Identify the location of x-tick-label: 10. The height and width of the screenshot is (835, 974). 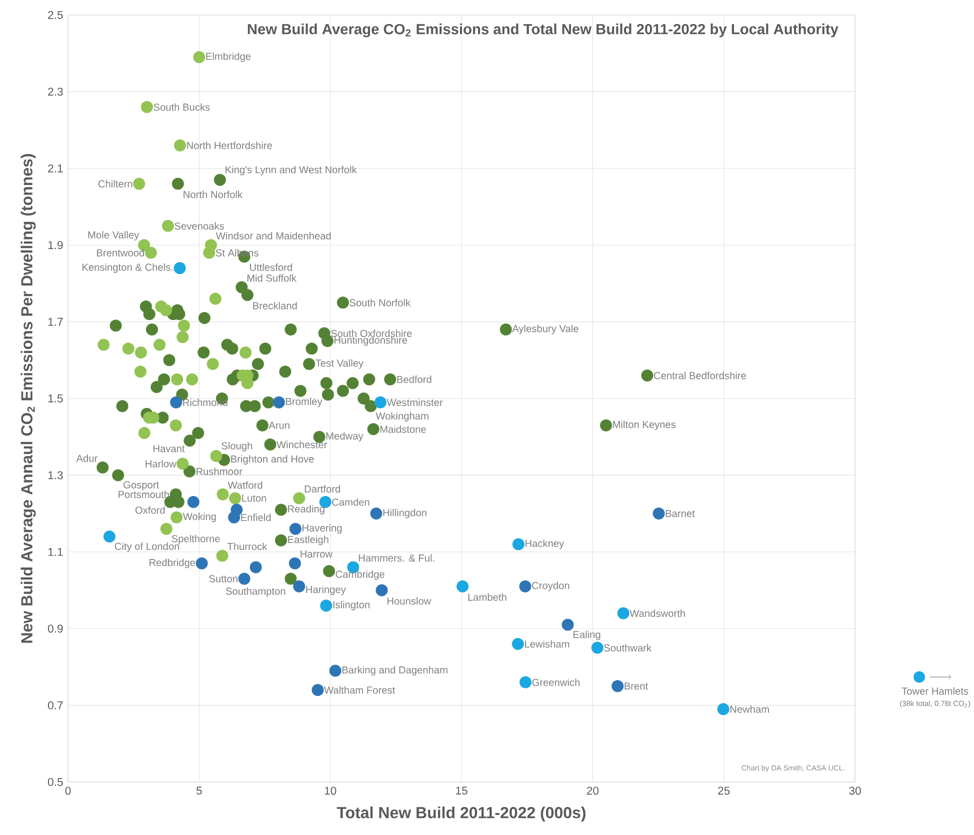
(330, 790).